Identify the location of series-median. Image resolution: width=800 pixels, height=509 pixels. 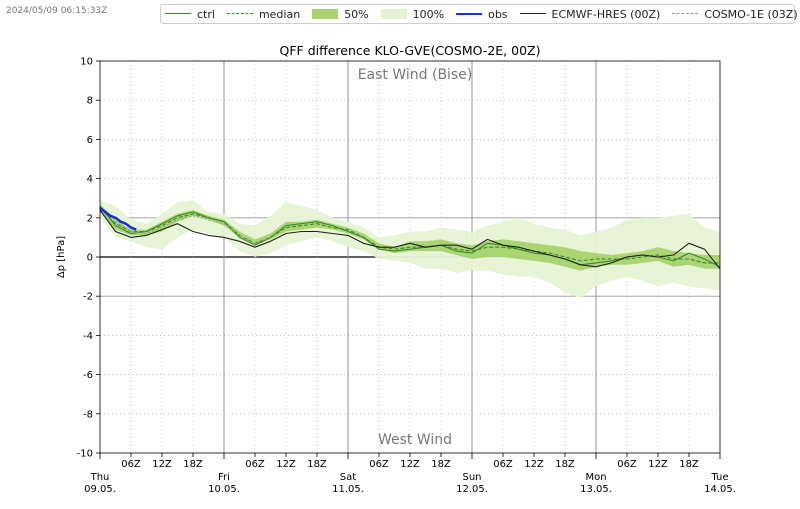
(409, 235).